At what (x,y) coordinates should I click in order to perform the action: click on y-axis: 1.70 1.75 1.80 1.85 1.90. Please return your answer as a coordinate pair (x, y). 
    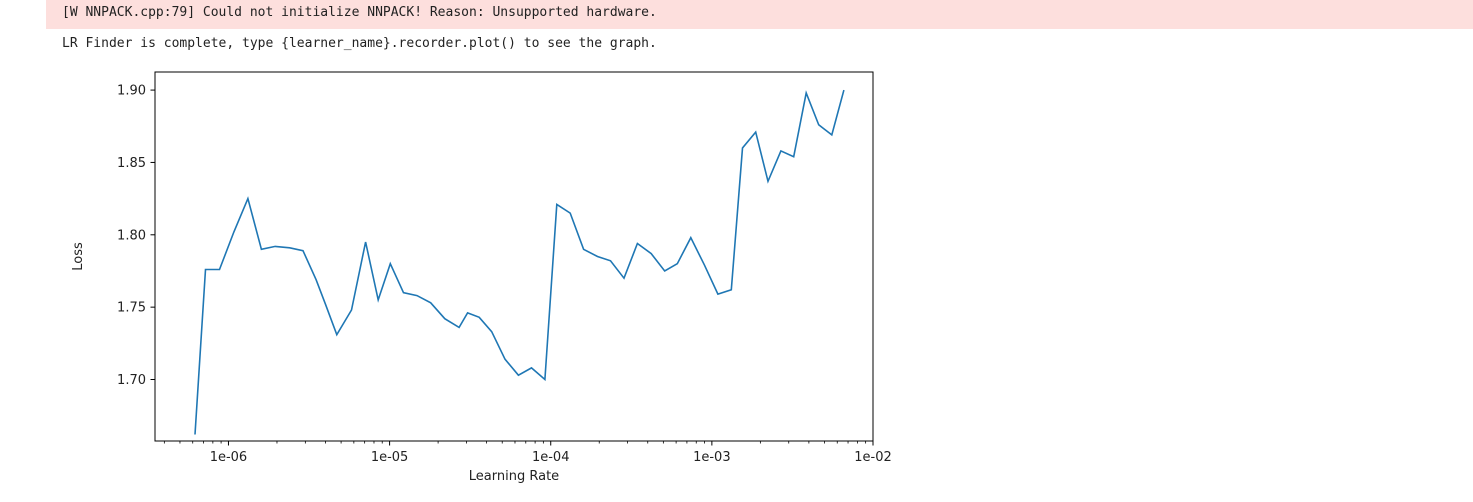
    Looking at the image, I should click on (136, 236).